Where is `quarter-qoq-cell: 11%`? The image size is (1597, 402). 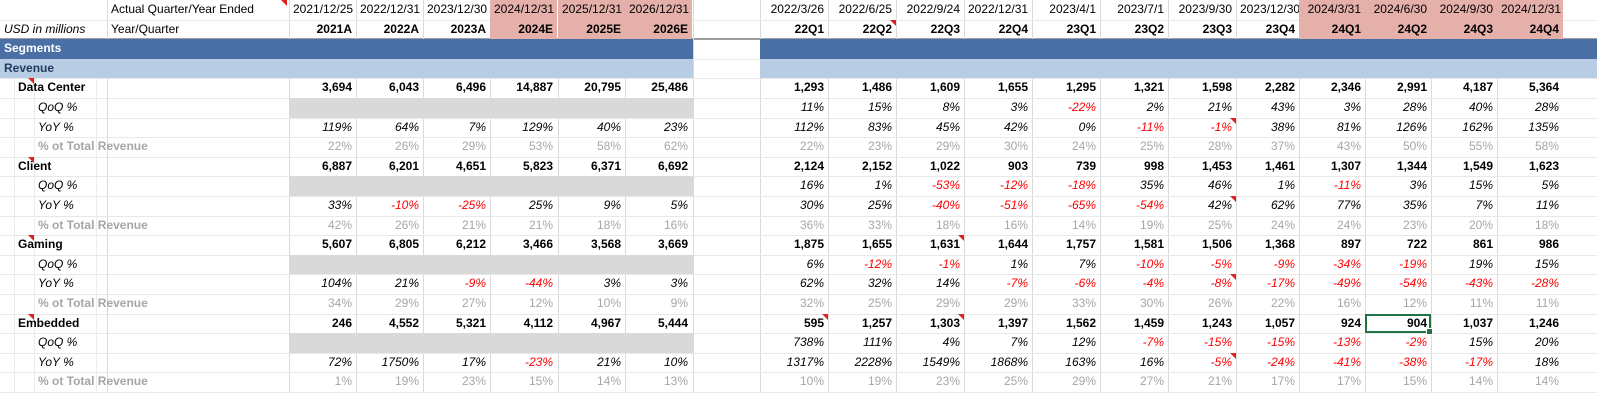
quarter-qoq-cell: 11% is located at coordinates (812, 107).